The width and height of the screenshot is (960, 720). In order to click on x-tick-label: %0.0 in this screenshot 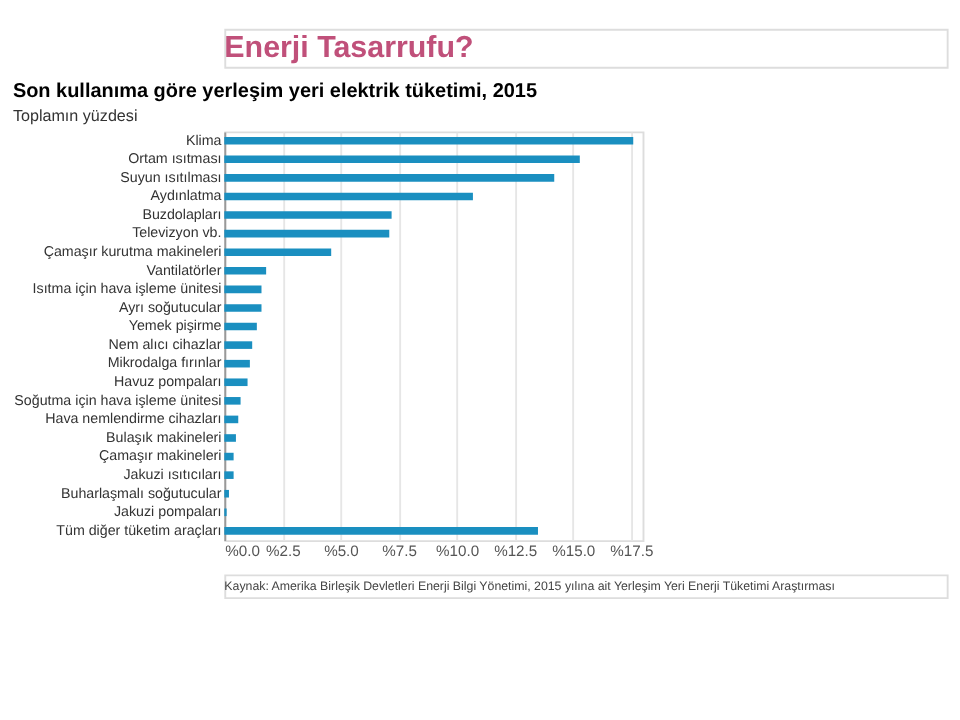, I will do `click(242, 551)`.